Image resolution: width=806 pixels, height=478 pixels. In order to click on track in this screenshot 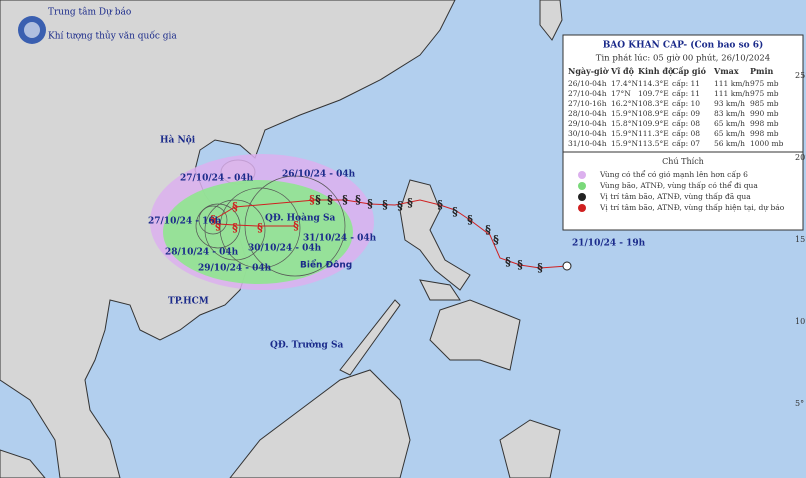, I will do `click(390, 234)`.